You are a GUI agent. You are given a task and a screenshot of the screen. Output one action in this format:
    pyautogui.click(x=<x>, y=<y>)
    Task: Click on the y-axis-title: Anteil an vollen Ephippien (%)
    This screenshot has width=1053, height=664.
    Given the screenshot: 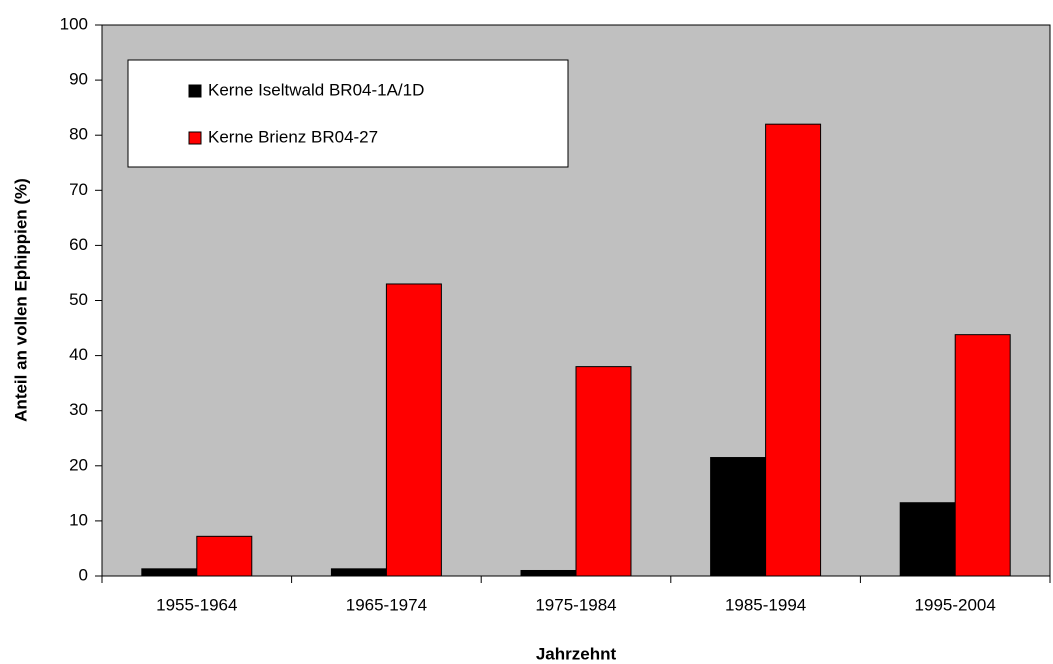 What is the action you would take?
    pyautogui.click(x=20, y=300)
    